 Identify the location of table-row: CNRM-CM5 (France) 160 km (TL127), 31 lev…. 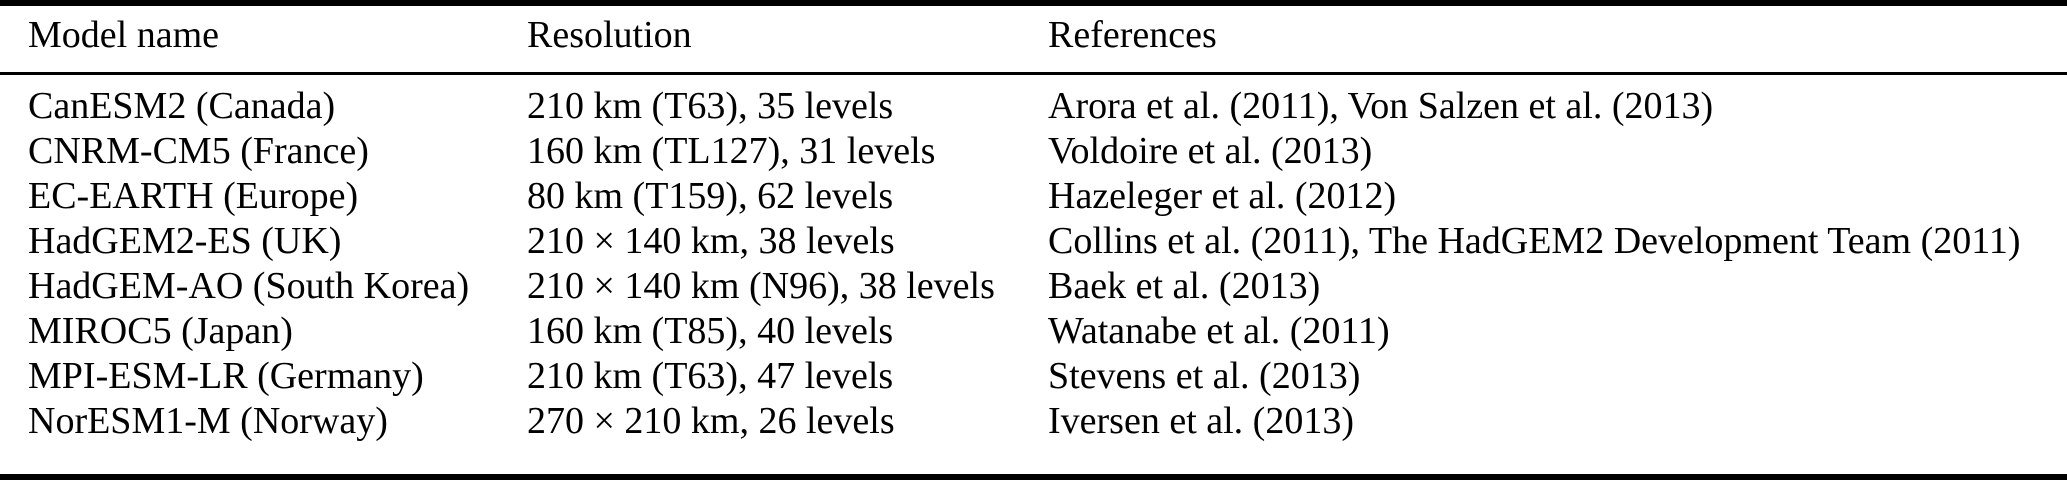
(1033, 151).